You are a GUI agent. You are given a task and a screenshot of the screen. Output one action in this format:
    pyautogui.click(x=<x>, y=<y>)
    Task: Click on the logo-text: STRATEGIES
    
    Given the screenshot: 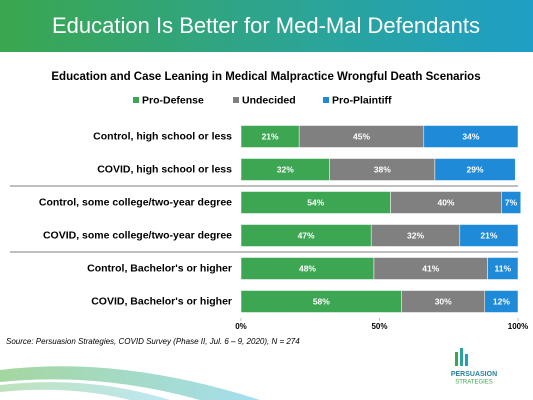 What is the action you would take?
    pyautogui.click(x=474, y=383)
    